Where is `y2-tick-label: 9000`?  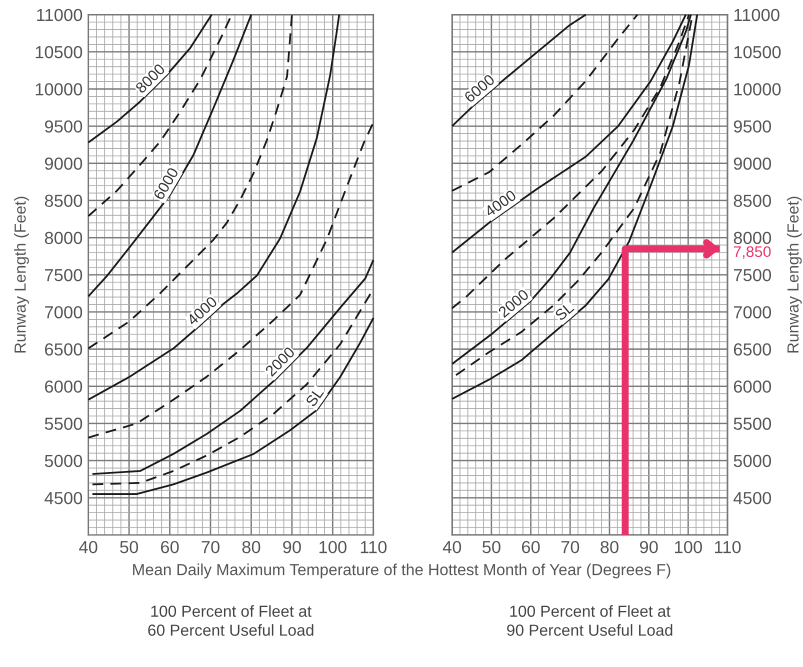
y2-tick-label: 9000 is located at coordinates (753, 163).